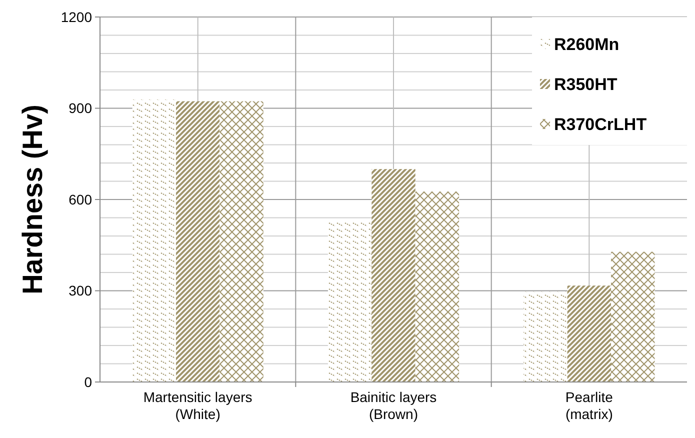 This screenshot has width=695, height=438. Describe the element at coordinates (586, 84) in the screenshot. I see `legend-label: R350HT` at that location.